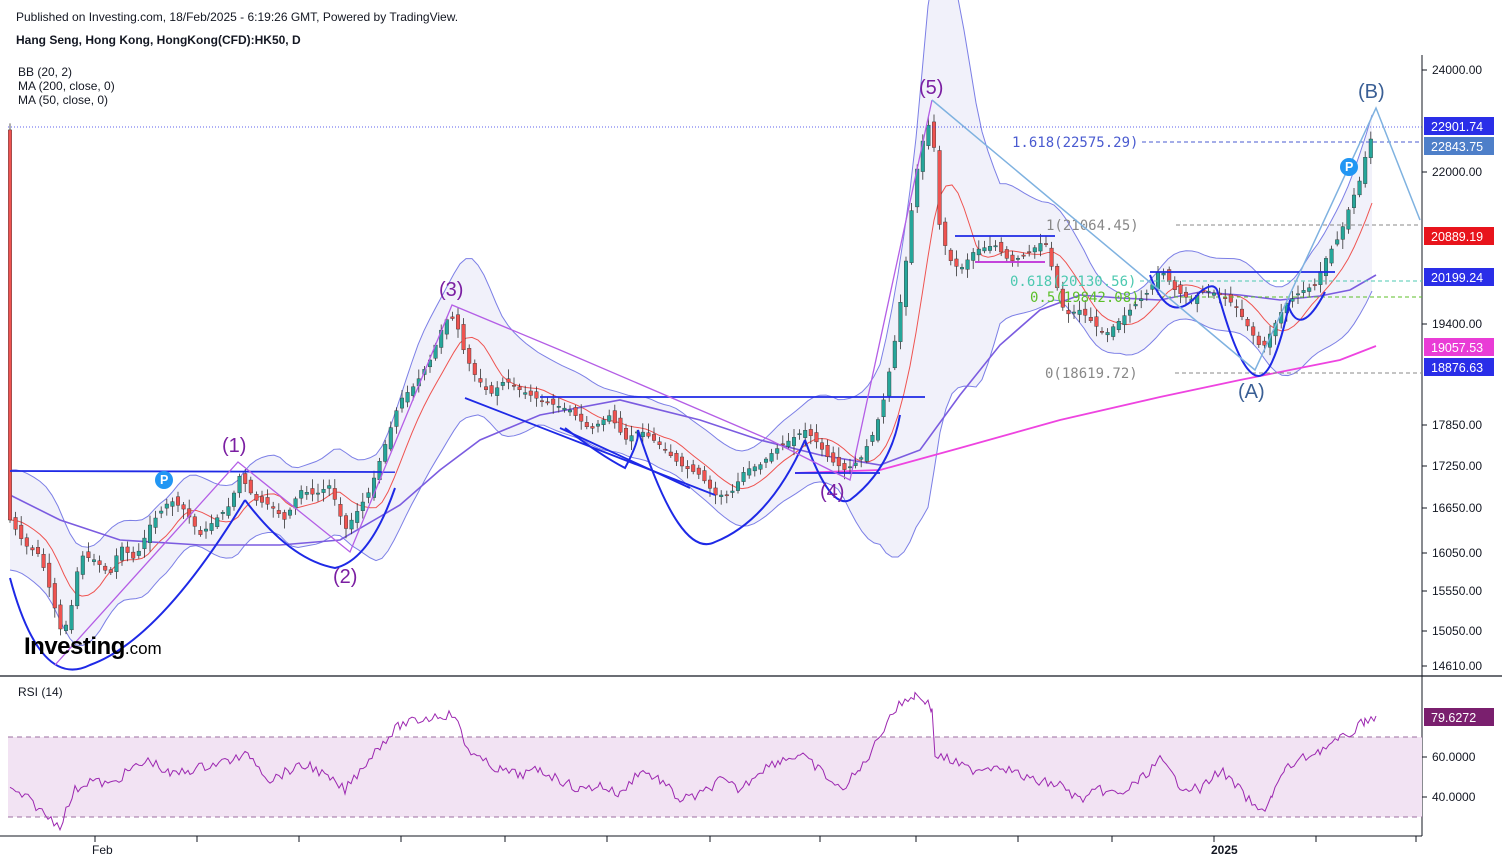 The height and width of the screenshot is (864, 1502). I want to click on indicator-label-bb: BB (20, 2), so click(45, 72).